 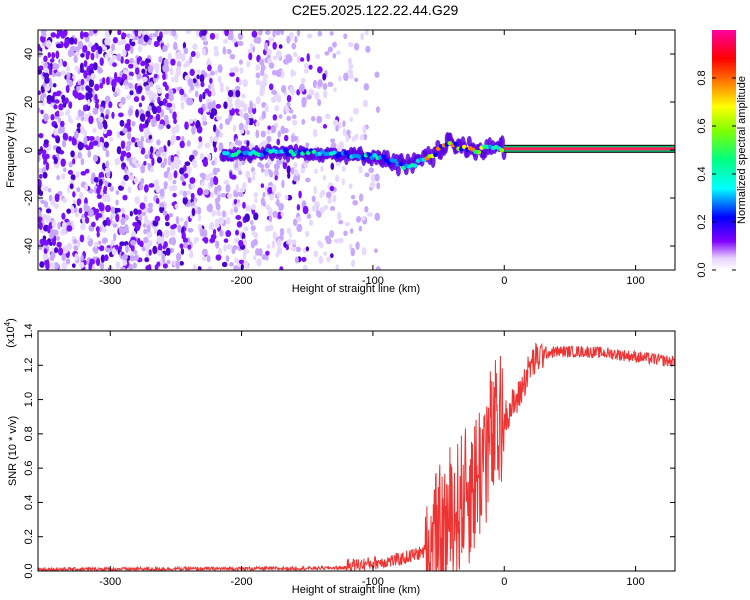 What do you see at coordinates (702, 221) in the screenshot?
I see `colorbar-tick-label: 0.2` at bounding box center [702, 221].